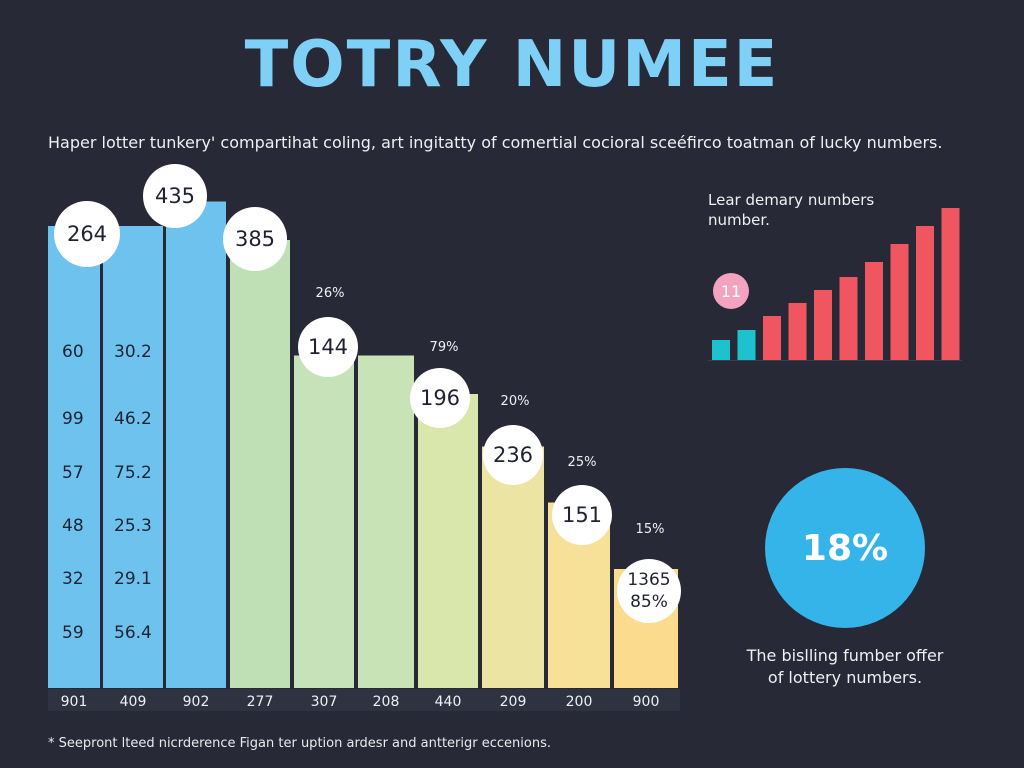 The image size is (1024, 768). Describe the element at coordinates (330, 293) in the screenshot. I see `percent-label: 26%` at that location.